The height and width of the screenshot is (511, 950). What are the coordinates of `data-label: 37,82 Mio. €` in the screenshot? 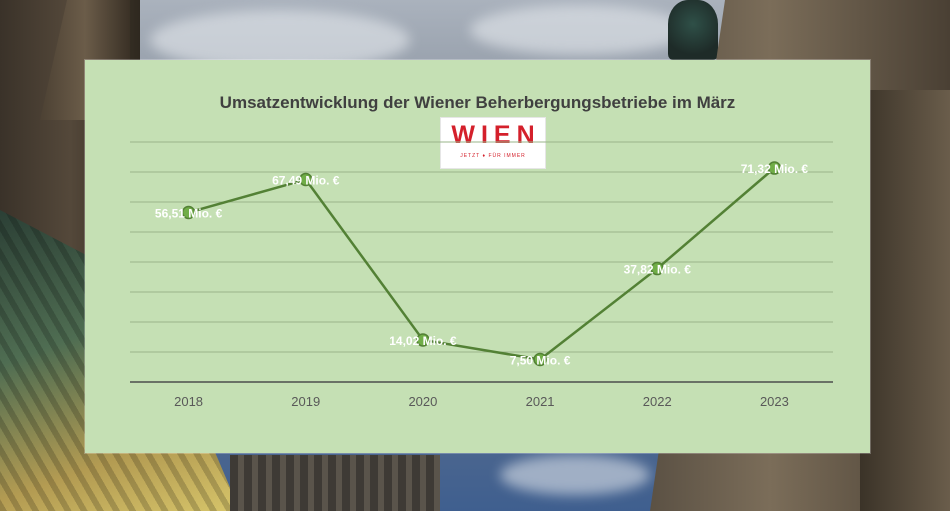 It's located at (658, 270).